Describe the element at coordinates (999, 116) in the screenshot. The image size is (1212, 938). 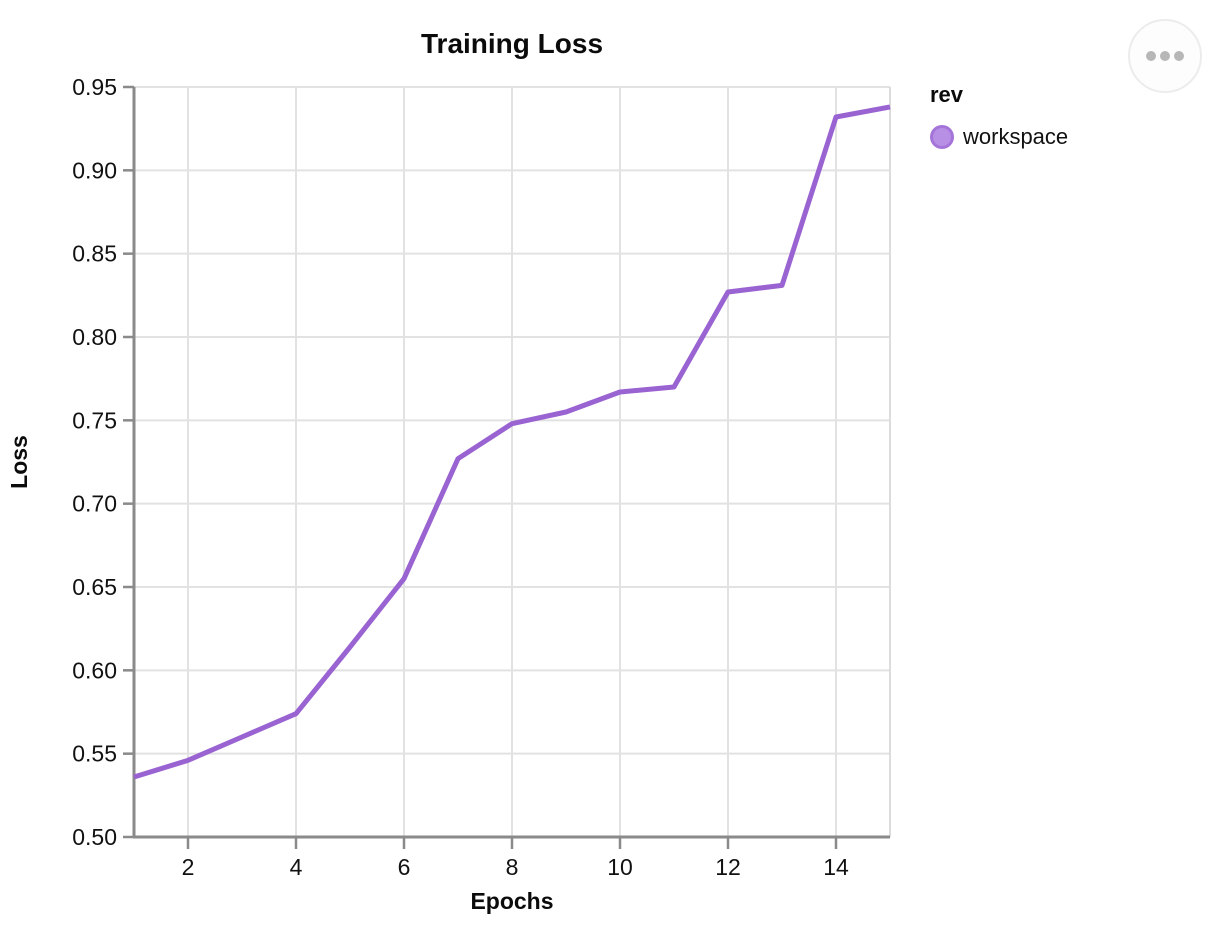
I see `legend: rev workspace` at that location.